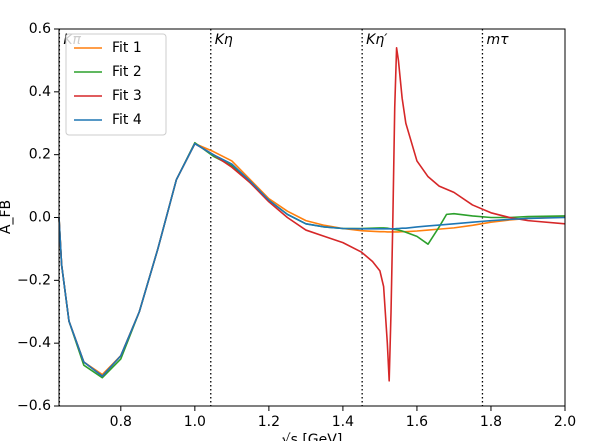  I want to click on y-tick-label: 0.6, so click(40, 29).